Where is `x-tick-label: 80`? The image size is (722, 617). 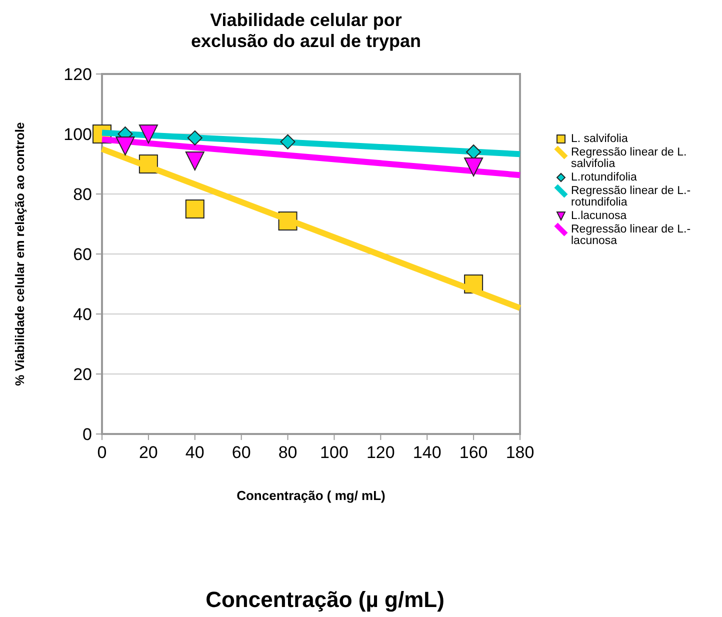
x-tick-label: 80 is located at coordinates (288, 452).